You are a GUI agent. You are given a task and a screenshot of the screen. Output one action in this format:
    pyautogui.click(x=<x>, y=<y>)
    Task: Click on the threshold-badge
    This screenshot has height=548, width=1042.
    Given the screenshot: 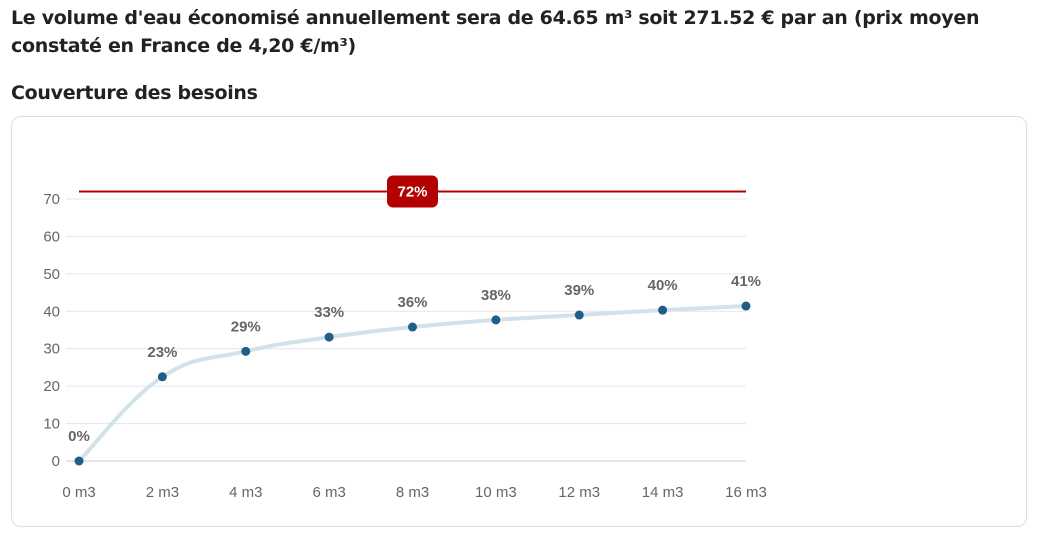 What is the action you would take?
    pyautogui.click(x=412, y=191)
    